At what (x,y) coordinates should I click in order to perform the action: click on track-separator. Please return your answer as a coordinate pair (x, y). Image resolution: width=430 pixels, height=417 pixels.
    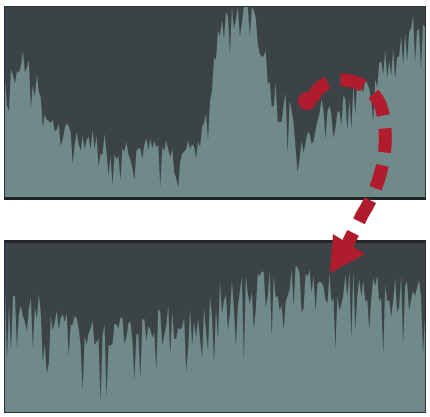
    Looking at the image, I should click on (215, 220).